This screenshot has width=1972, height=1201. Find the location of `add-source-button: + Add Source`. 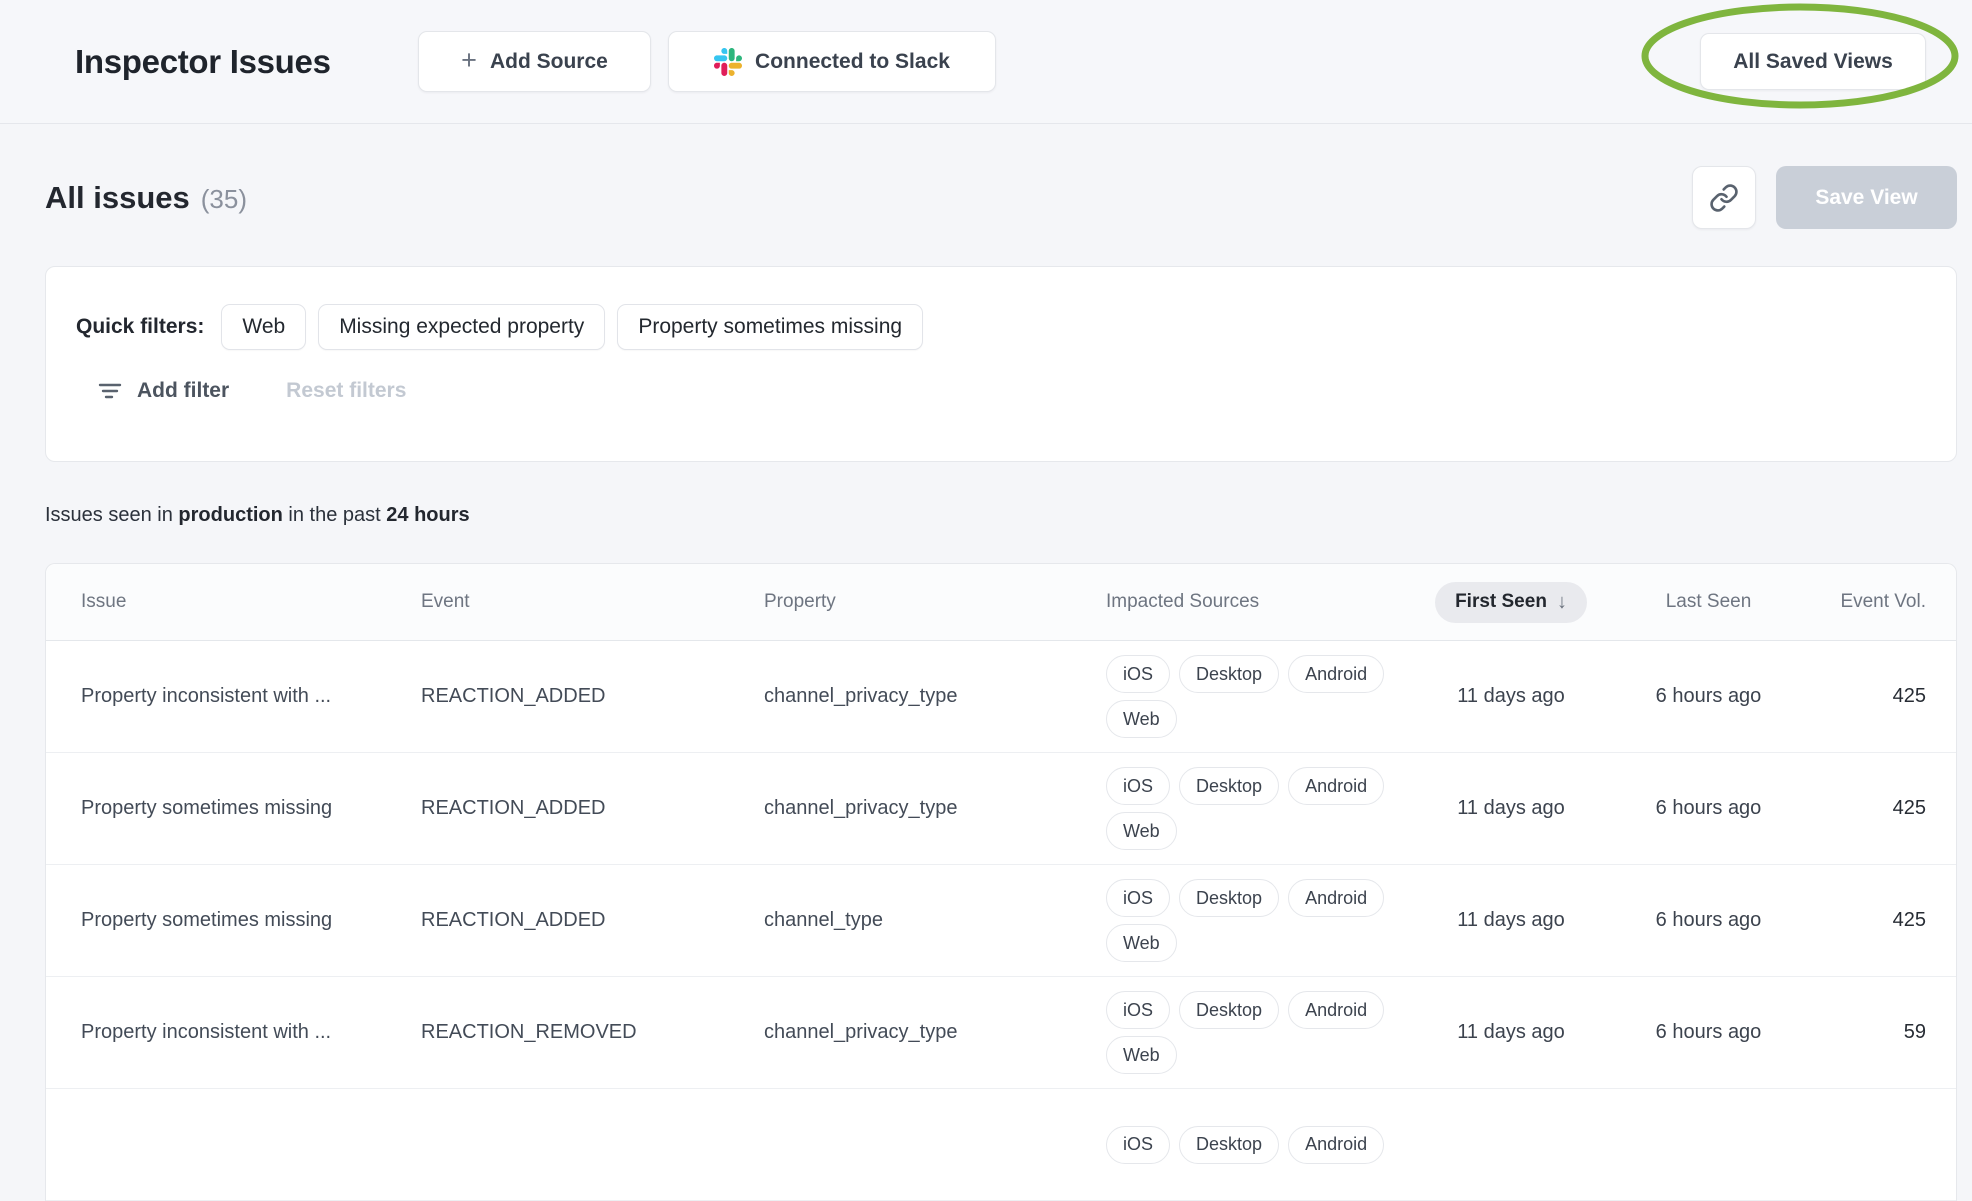

add-source-button: + Add Source is located at coordinates (534, 61).